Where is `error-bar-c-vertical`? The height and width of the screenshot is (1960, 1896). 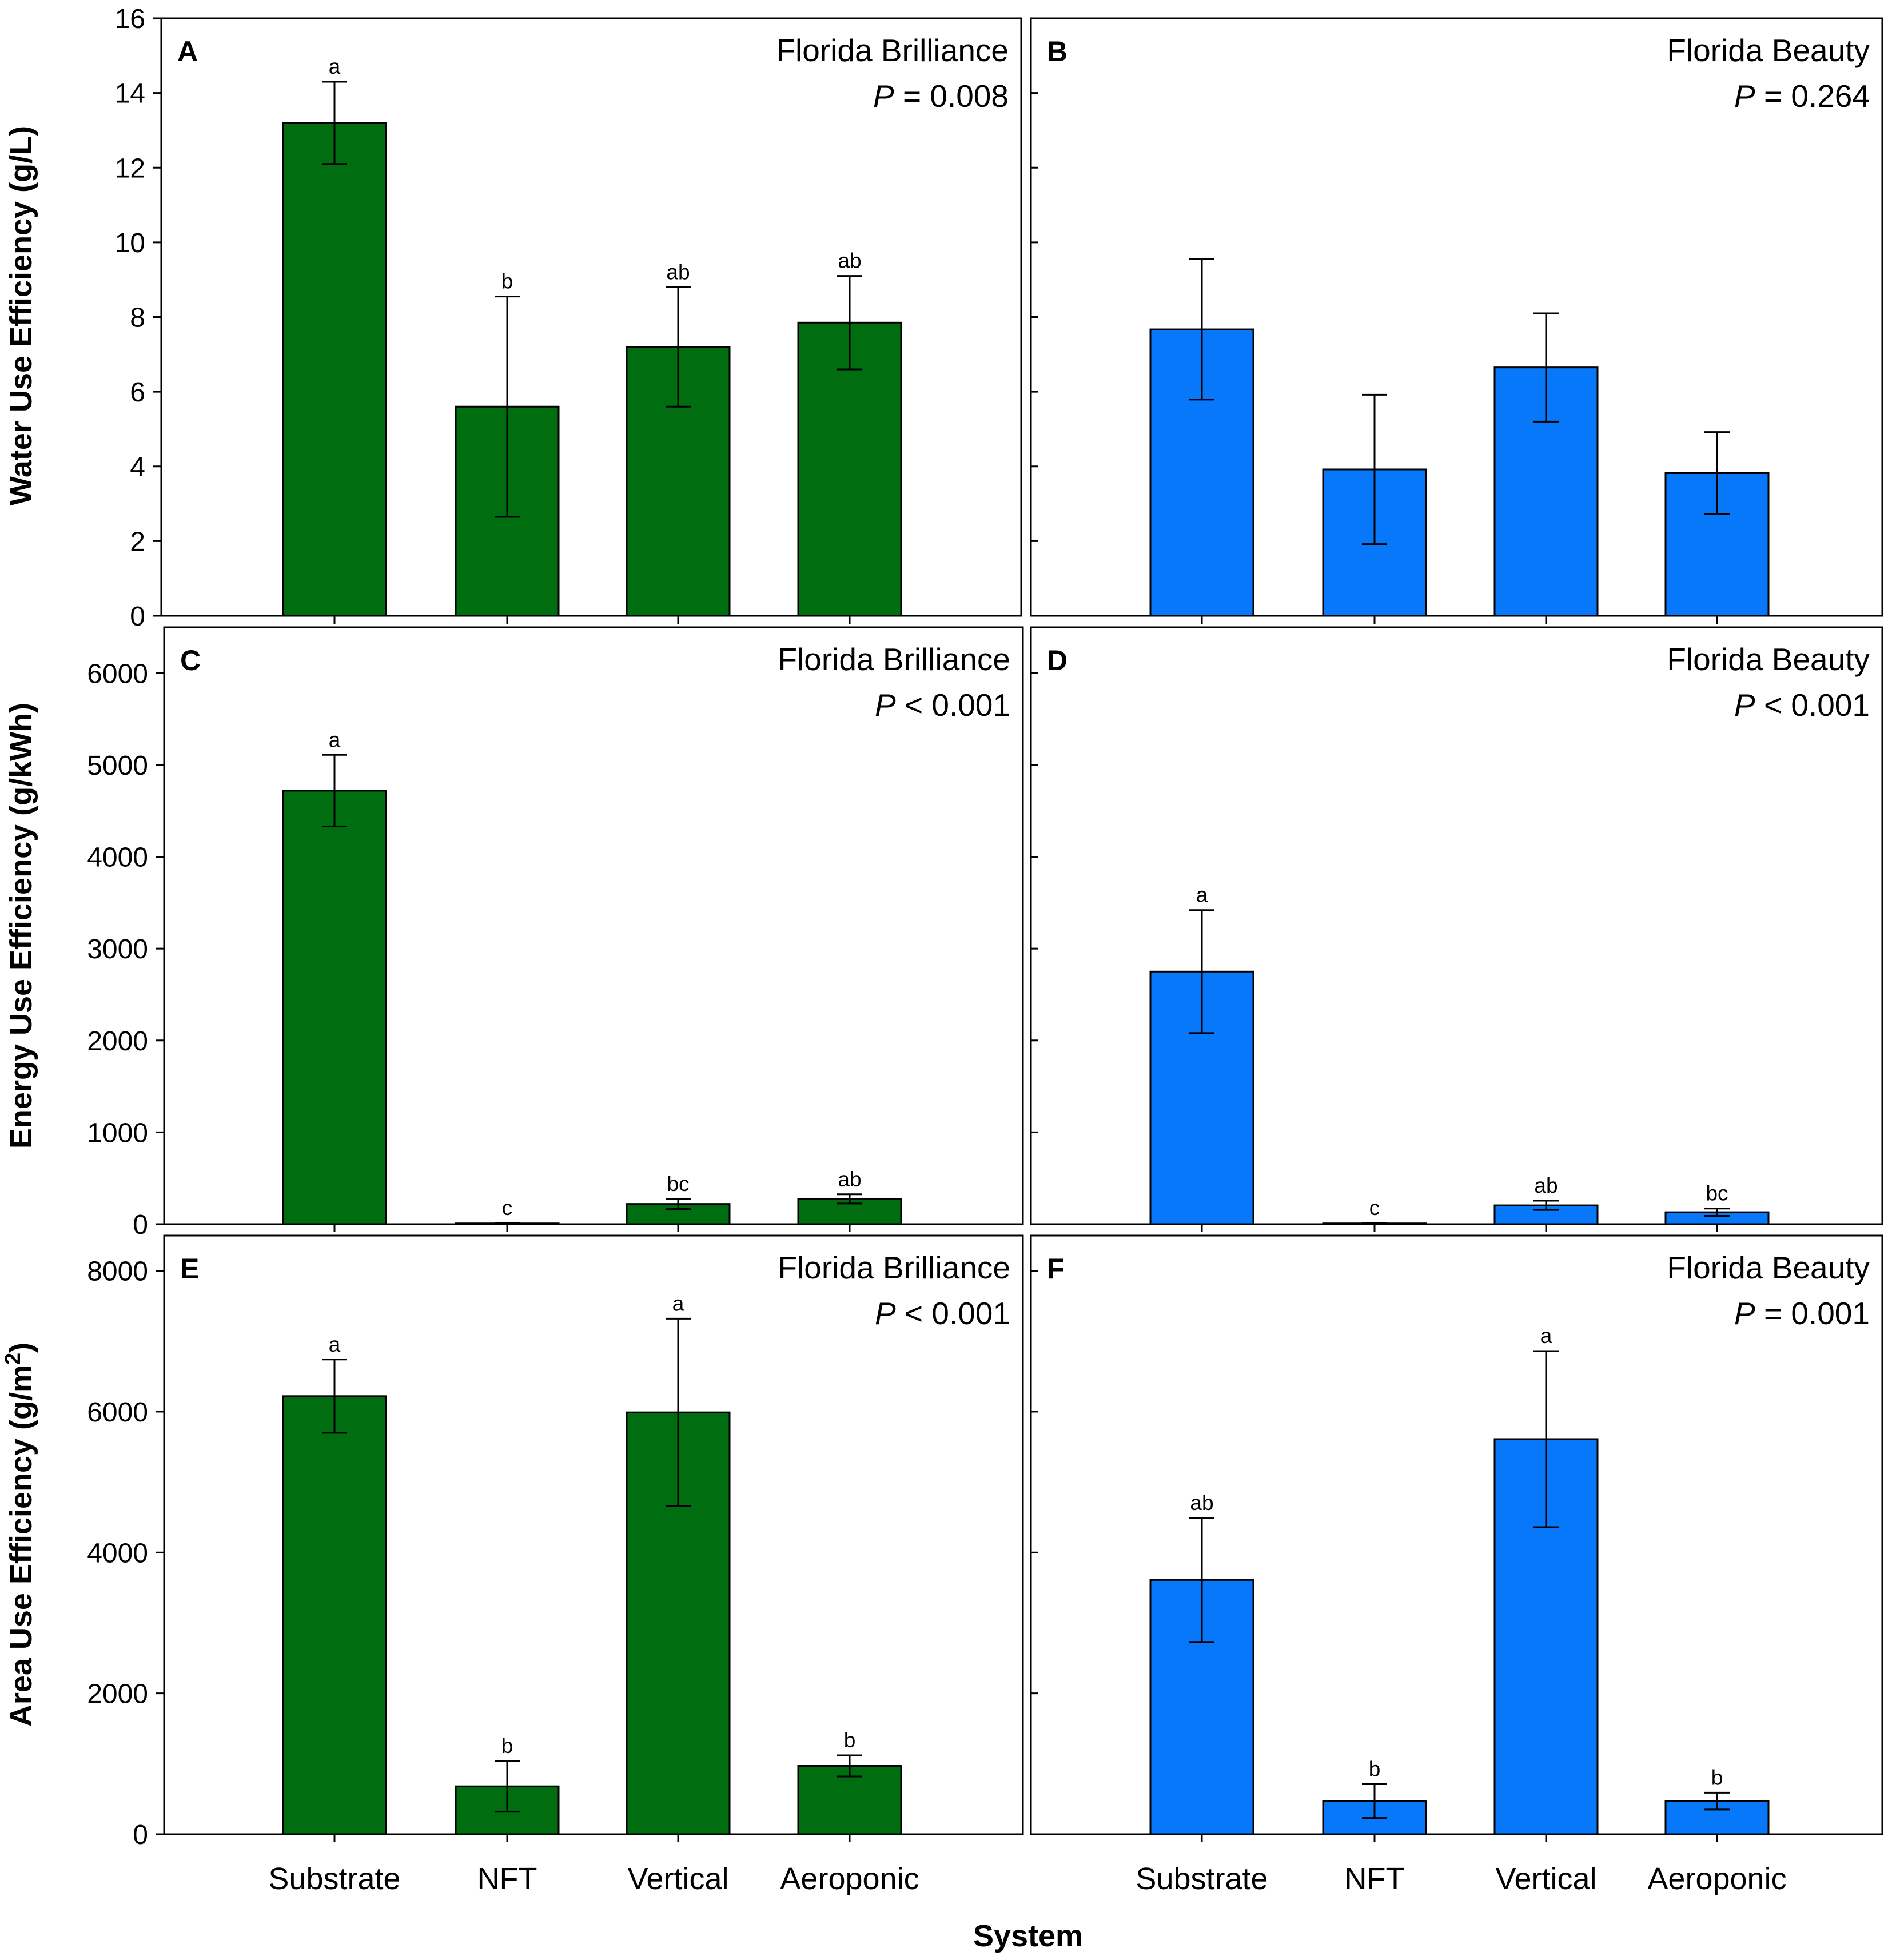 error-bar-c-vertical is located at coordinates (678, 1204).